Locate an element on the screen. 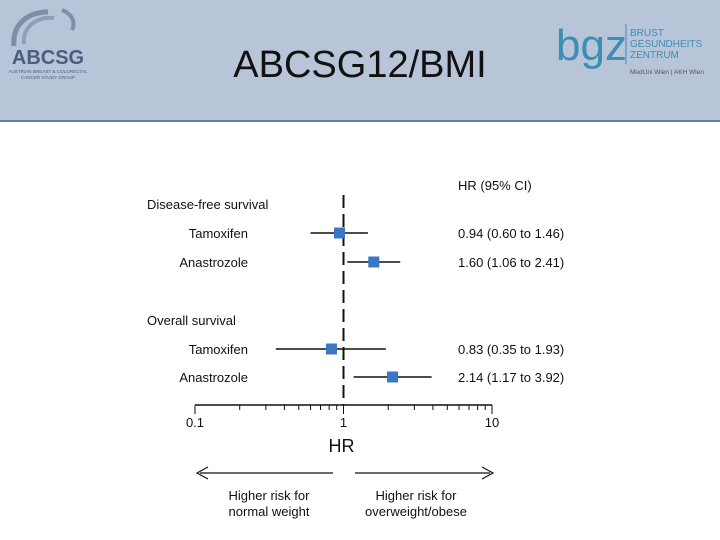  bgz-mark: bgz is located at coordinates (591, 45).